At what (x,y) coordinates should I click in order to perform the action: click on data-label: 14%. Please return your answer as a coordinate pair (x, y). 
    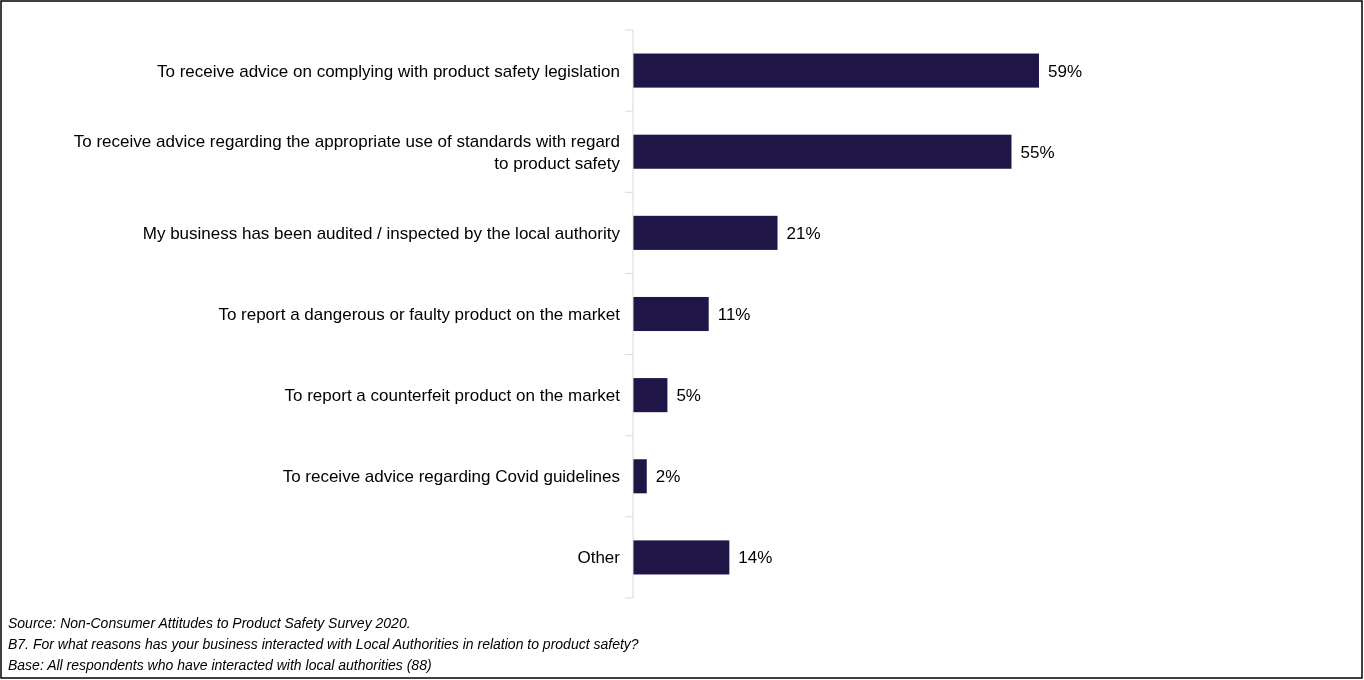
    Looking at the image, I should click on (755, 558).